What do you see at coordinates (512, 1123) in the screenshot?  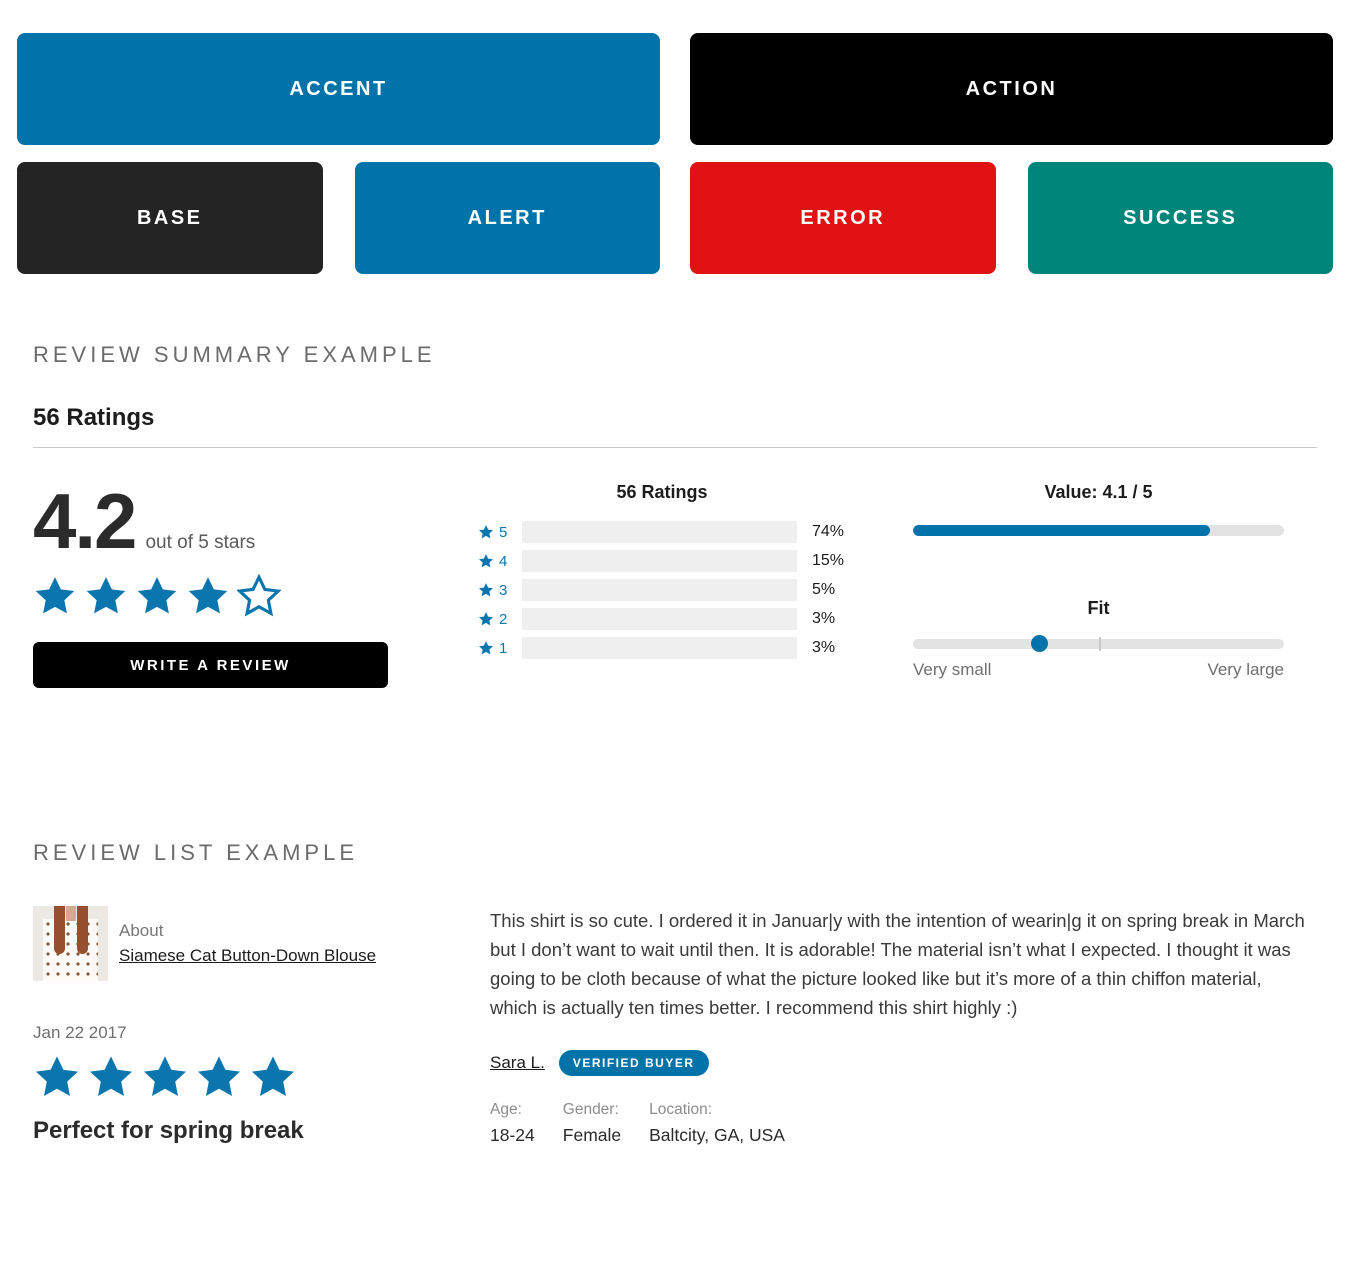 I see `meta-age: Age: 18-24` at bounding box center [512, 1123].